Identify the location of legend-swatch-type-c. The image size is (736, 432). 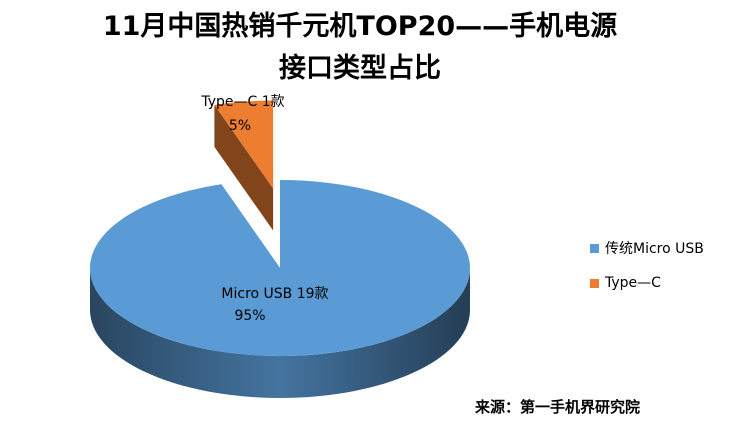
(594, 283).